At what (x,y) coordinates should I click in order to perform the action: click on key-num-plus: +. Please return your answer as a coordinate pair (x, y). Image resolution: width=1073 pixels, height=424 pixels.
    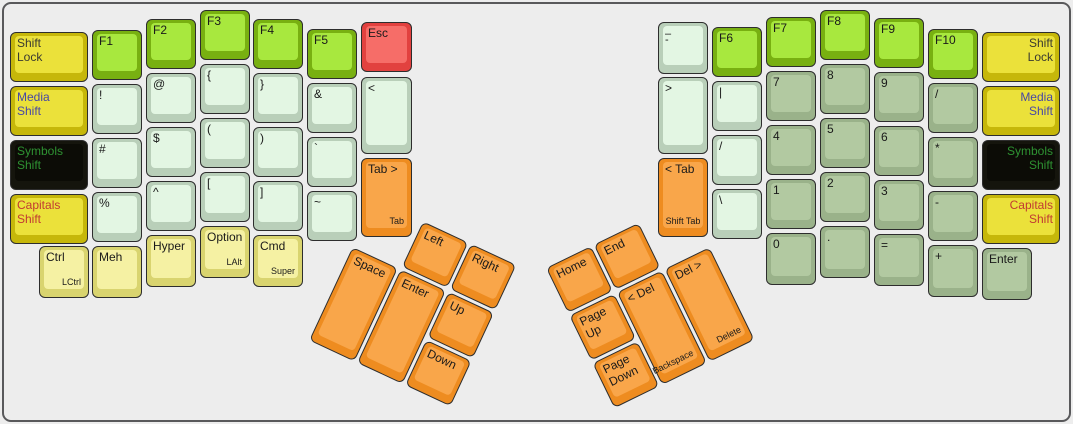
    Looking at the image, I should click on (953, 271).